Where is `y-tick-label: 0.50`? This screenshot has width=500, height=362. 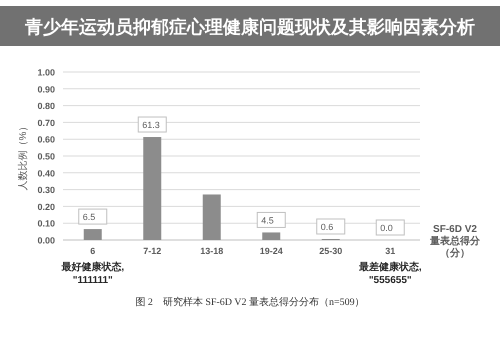
y-tick-label: 0.50 is located at coordinates (46, 157).